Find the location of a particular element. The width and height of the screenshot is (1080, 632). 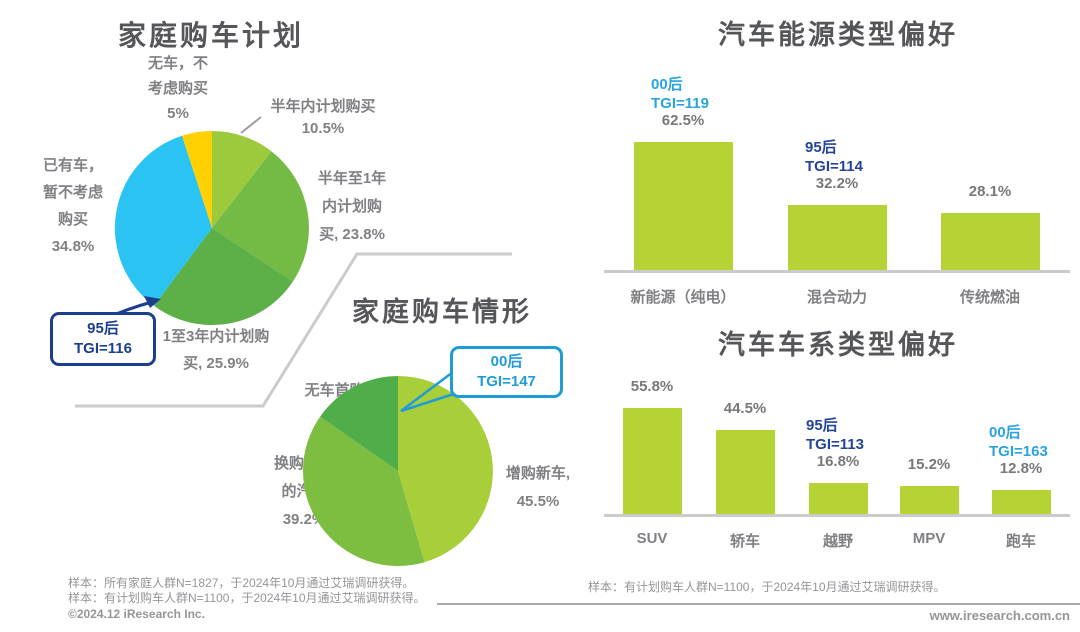

bar-tgi-annotation-跑车: 00后 TGI=163 is located at coordinates (1018, 442).